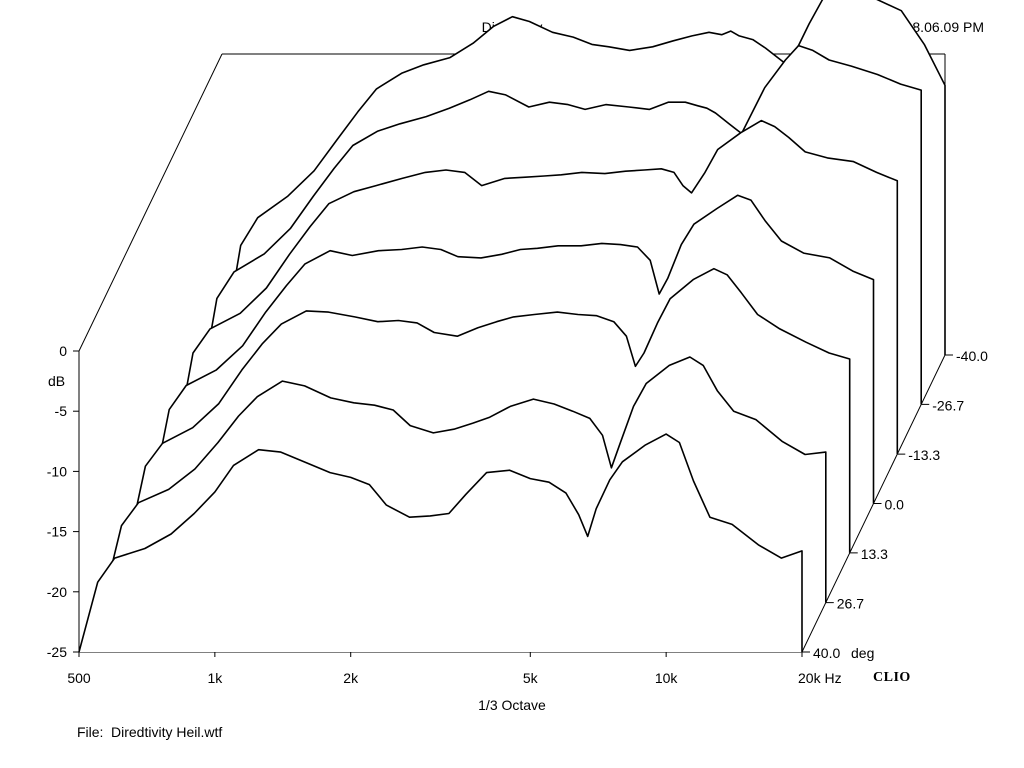 This screenshot has width=1024, height=768. Describe the element at coordinates (826, 653) in the screenshot. I see `z-tick-label: 40.0` at that location.